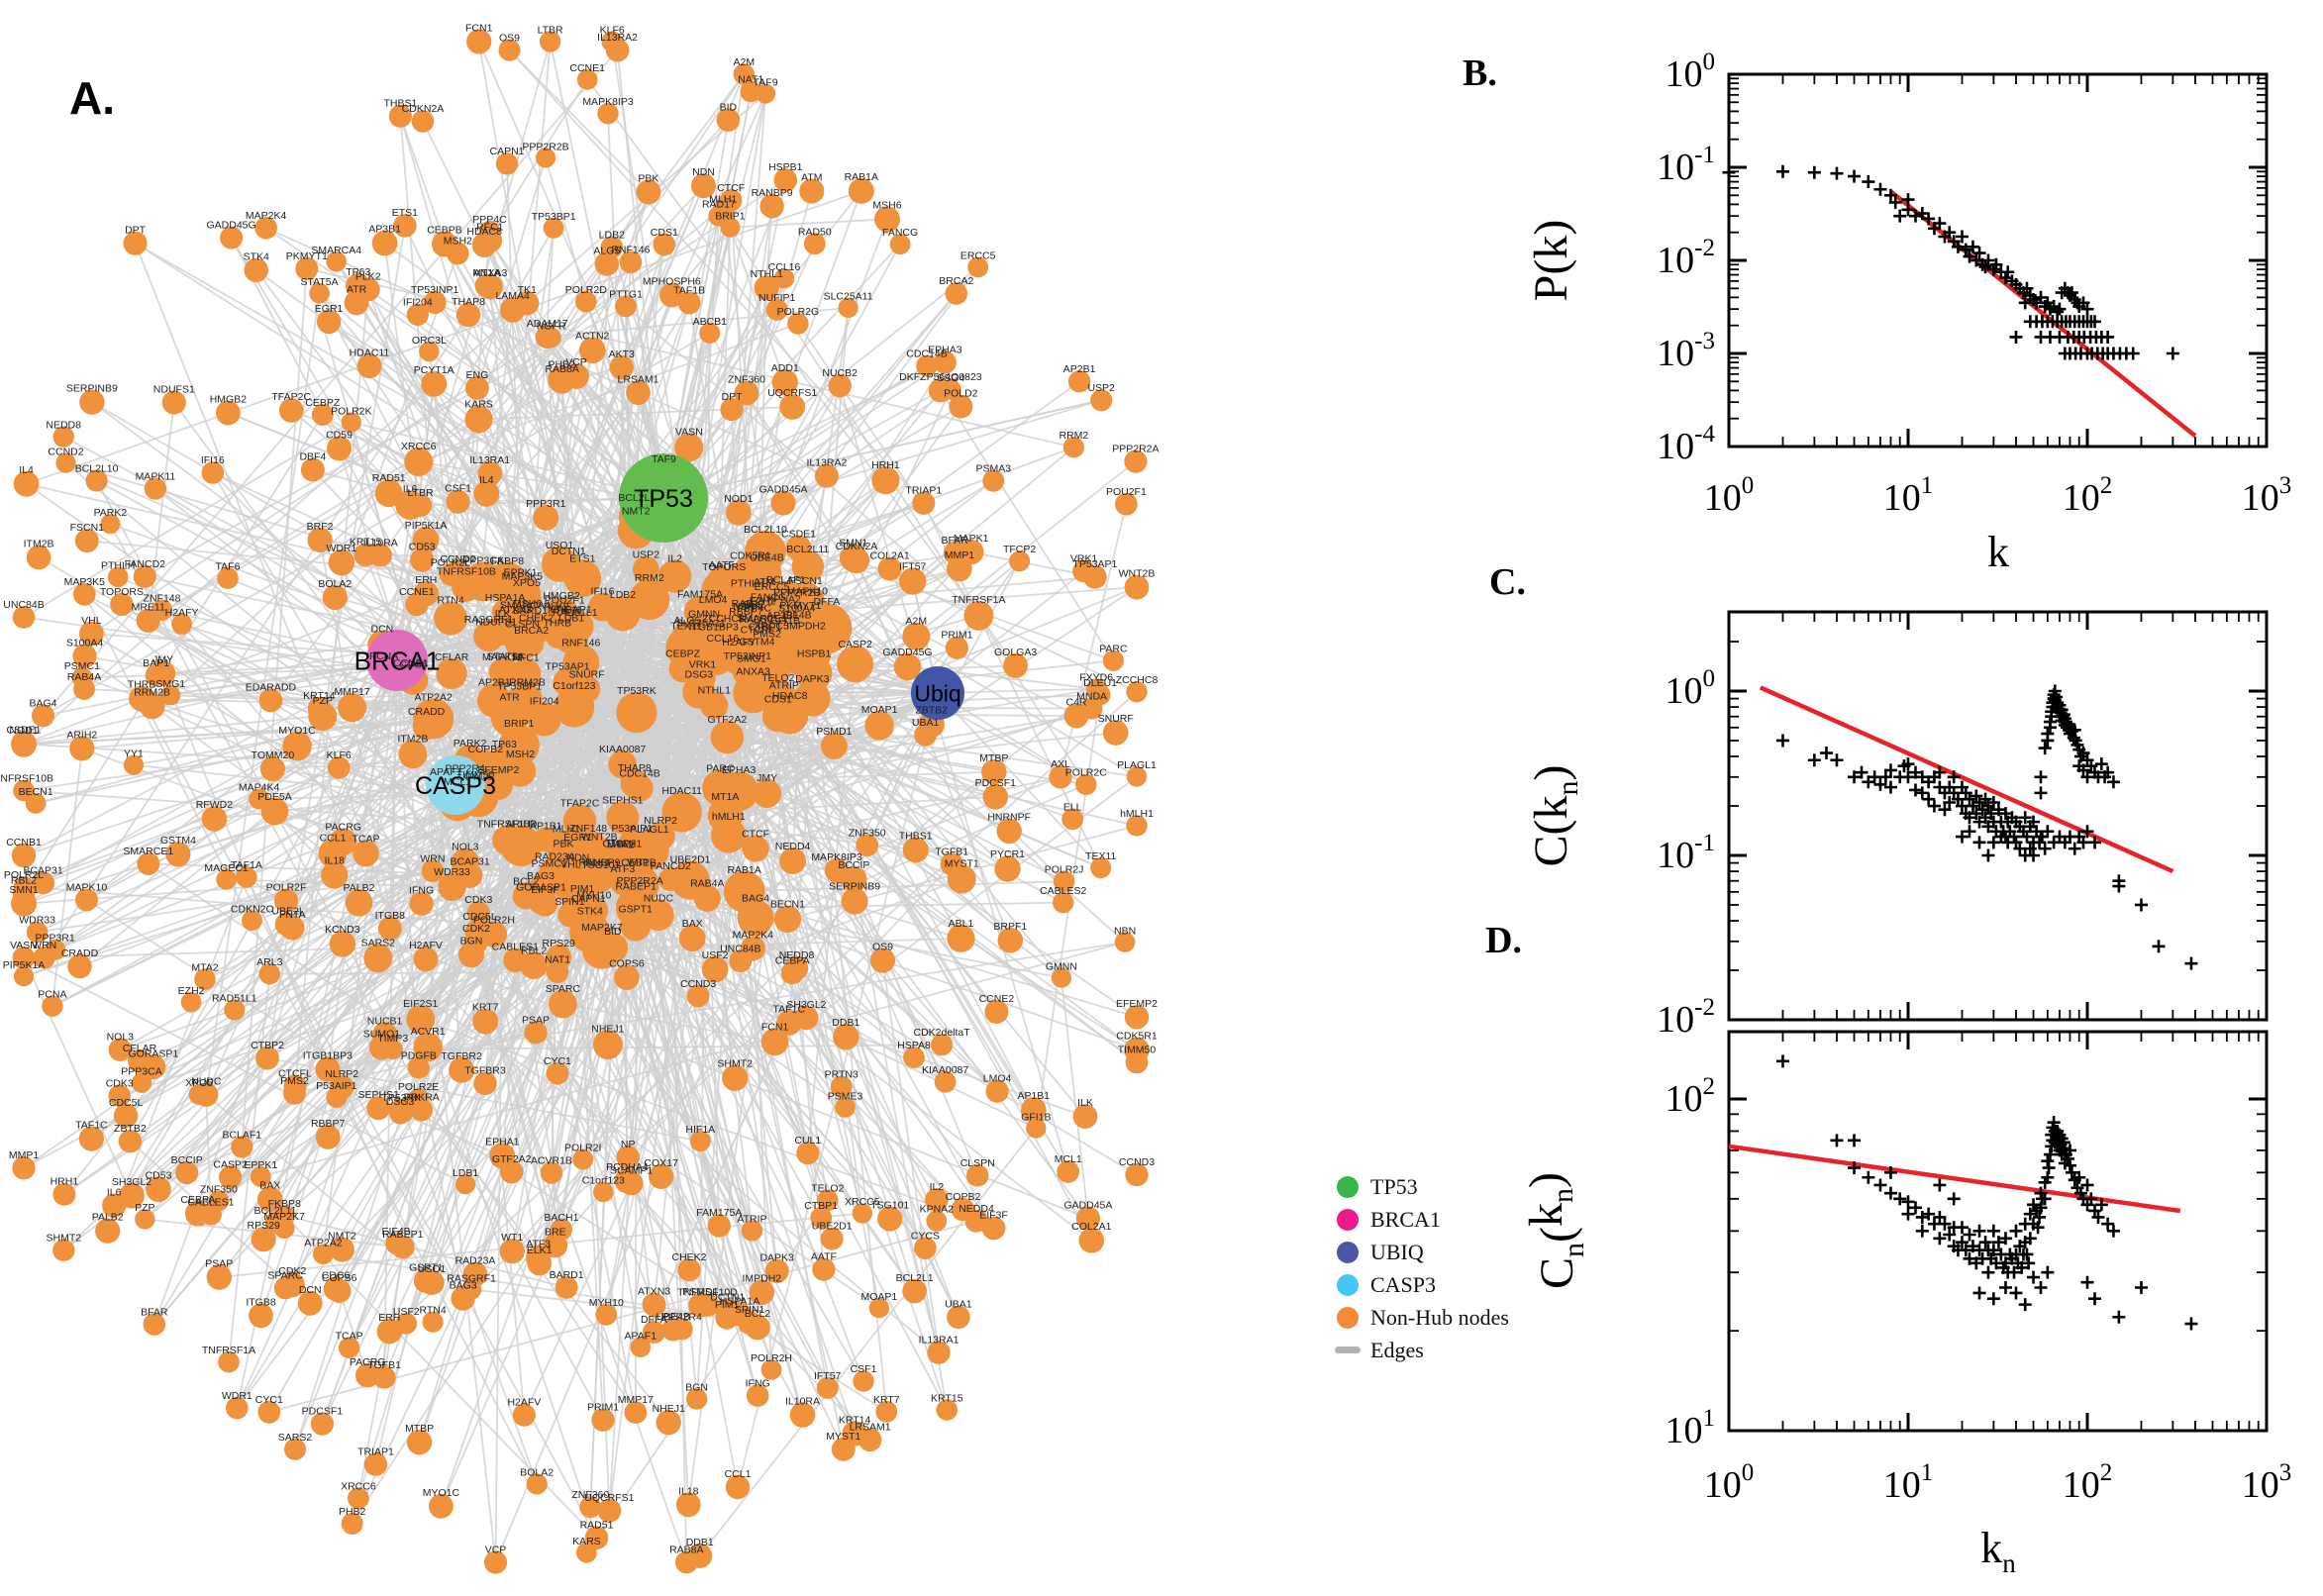 The height and width of the screenshot is (1596, 2323). What do you see at coordinates (1439, 1317) in the screenshot?
I see `legend-label: Non-Hub nodes` at bounding box center [1439, 1317].